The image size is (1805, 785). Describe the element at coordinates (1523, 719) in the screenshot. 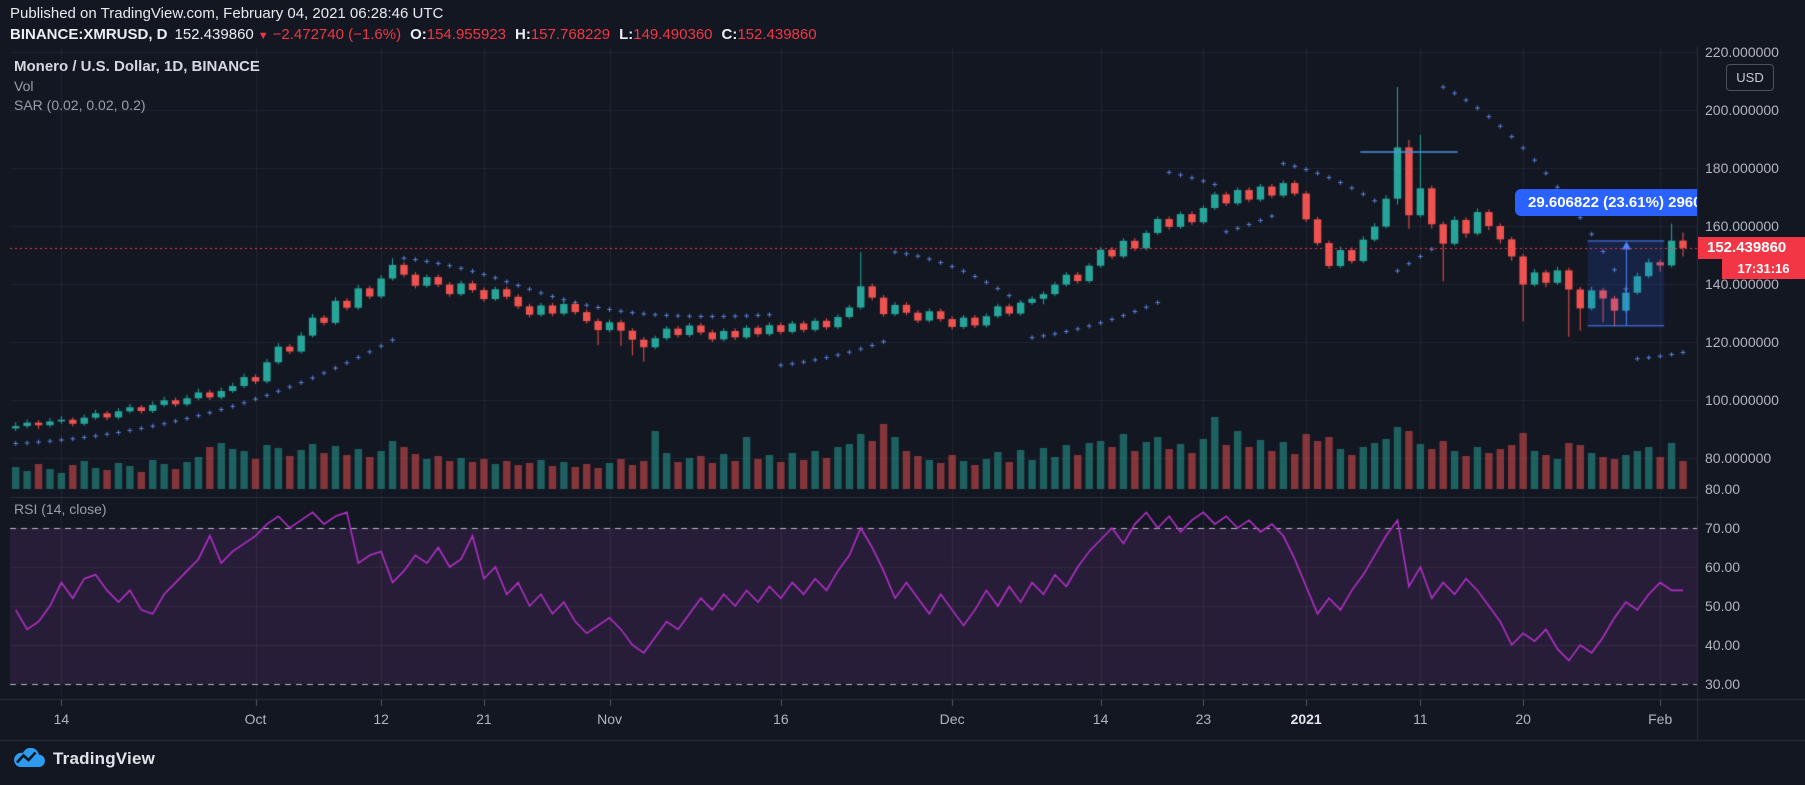

I see `time-axis-label: 20` at that location.